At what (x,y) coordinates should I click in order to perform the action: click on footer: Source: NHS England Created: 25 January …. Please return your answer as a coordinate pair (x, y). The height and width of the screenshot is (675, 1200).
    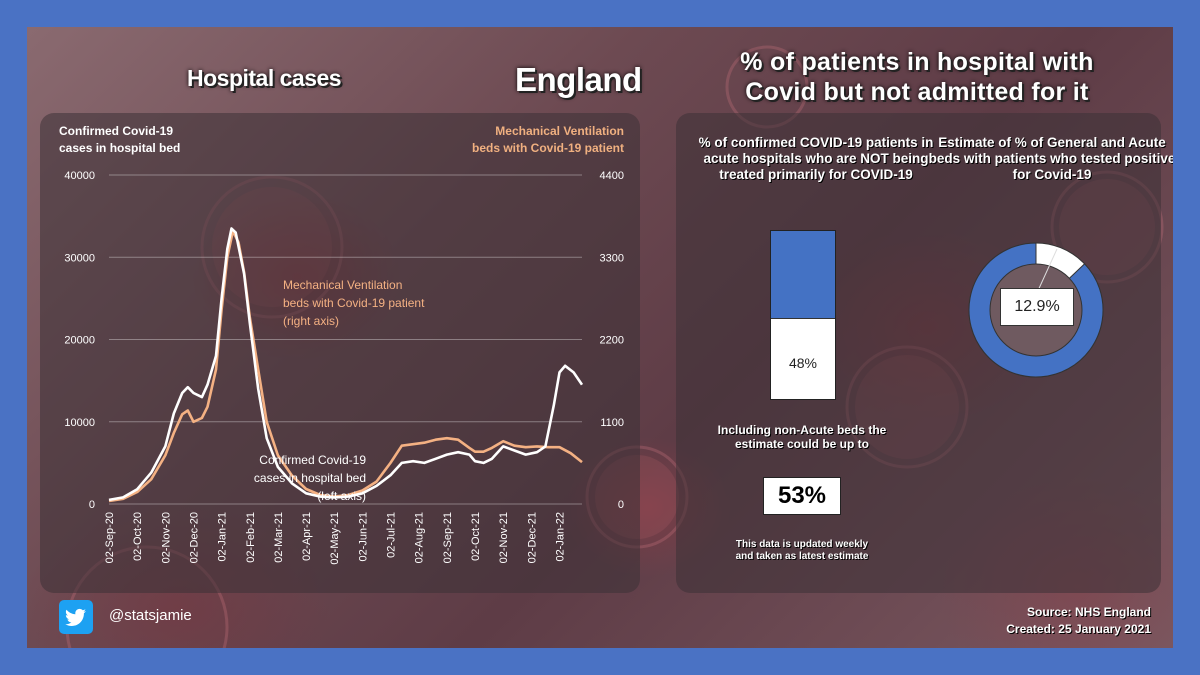
    Looking at the image, I should click on (1039, 621).